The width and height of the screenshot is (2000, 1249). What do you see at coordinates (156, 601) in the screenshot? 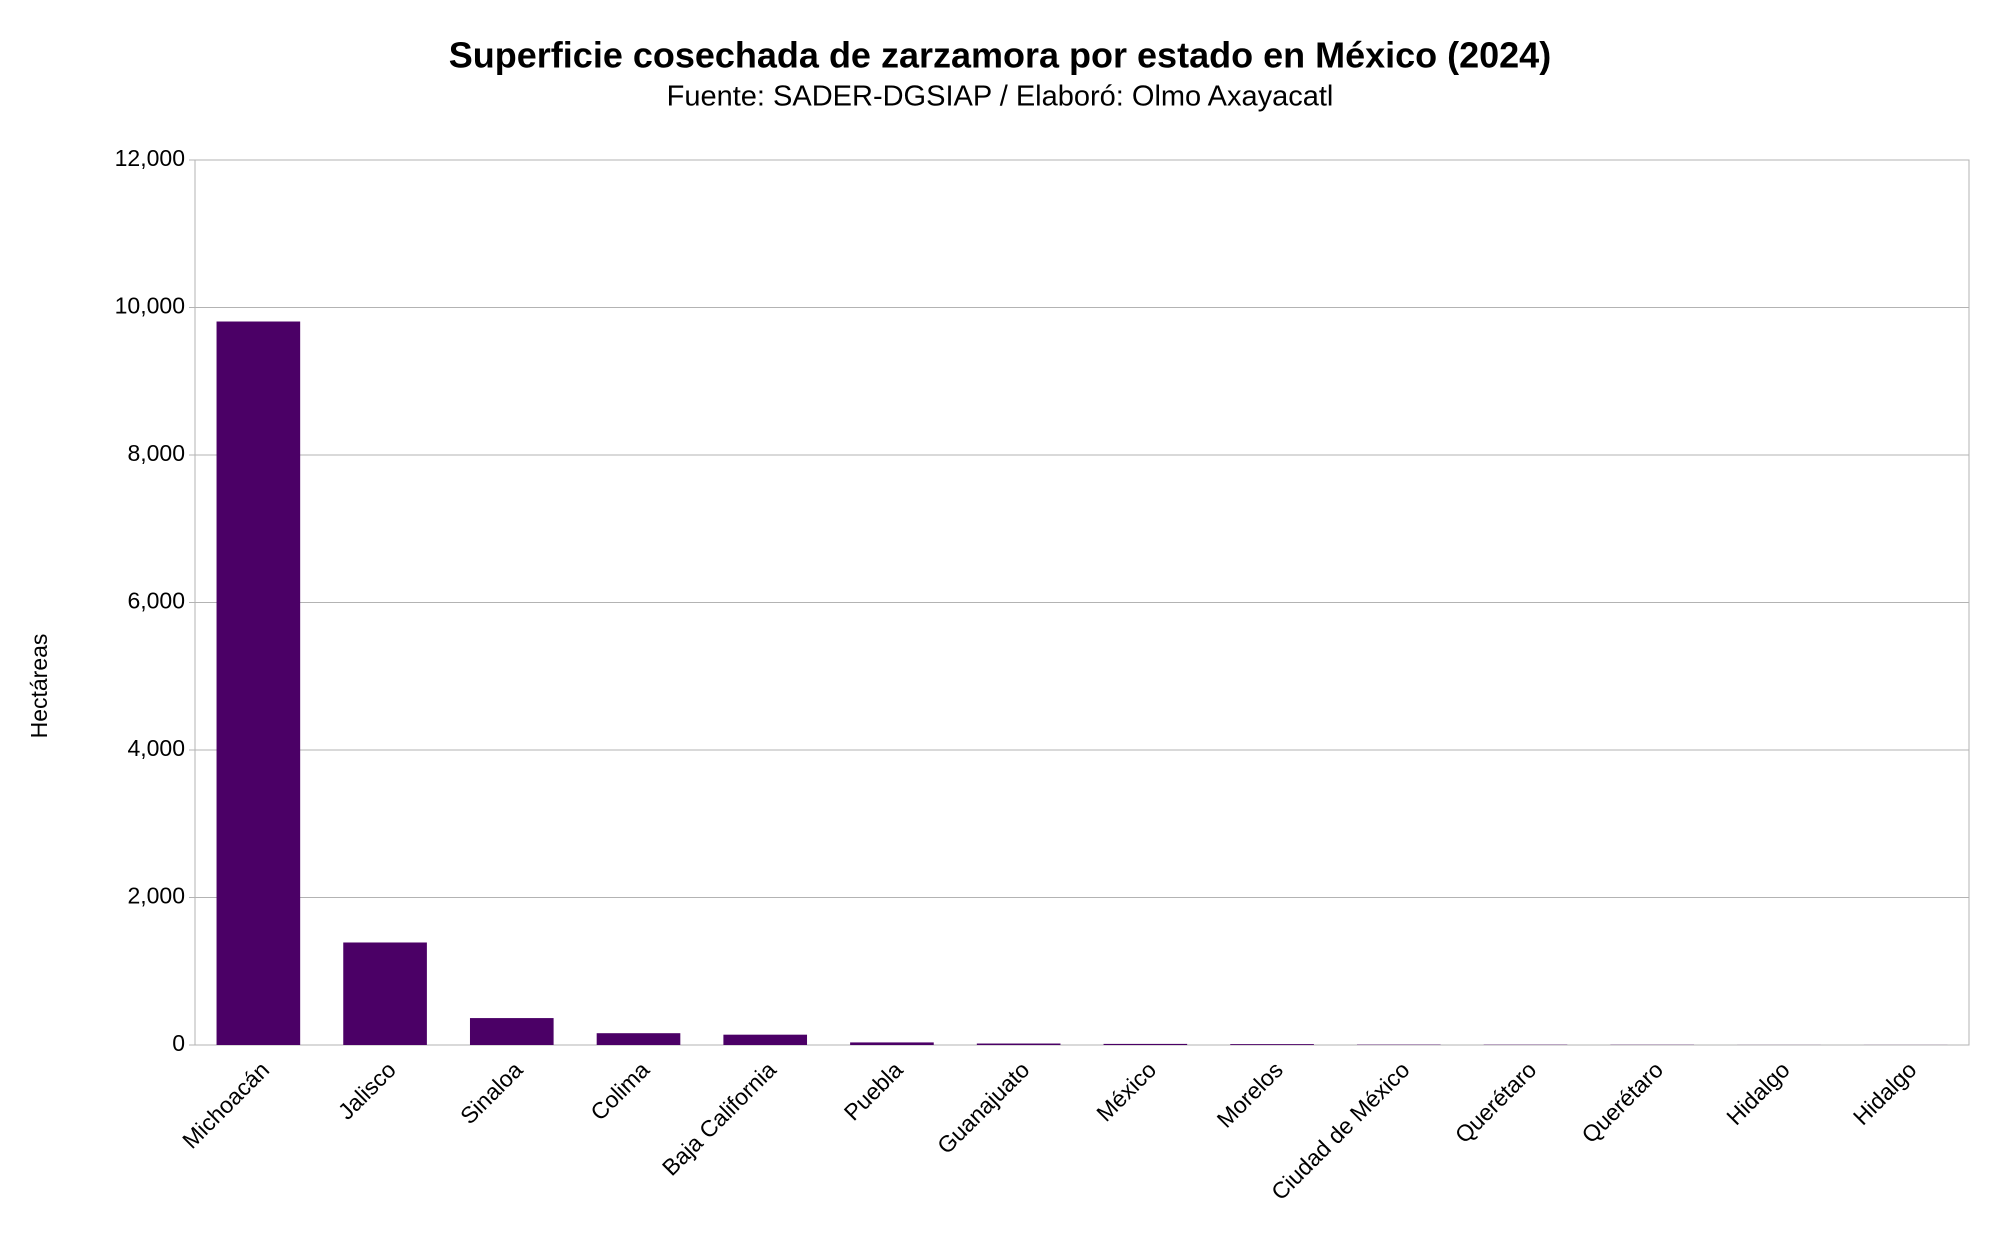
I see `y-tick-label: 6,000` at bounding box center [156, 601].